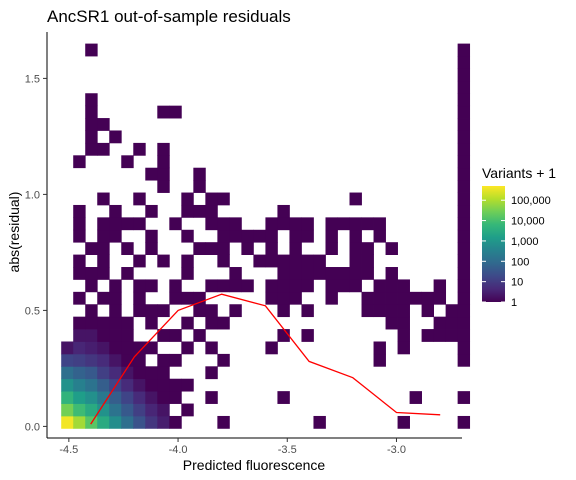  Describe the element at coordinates (169, 16) in the screenshot. I see `chart-title: AncSR1 out-of-sample residuals` at that location.